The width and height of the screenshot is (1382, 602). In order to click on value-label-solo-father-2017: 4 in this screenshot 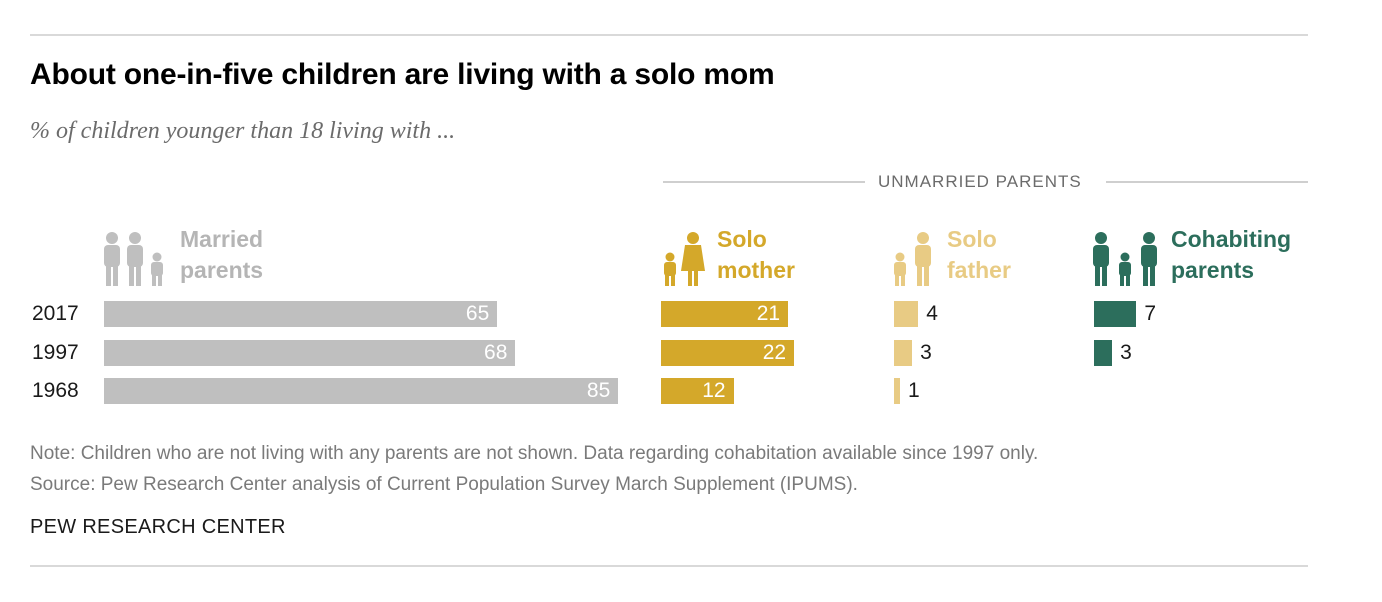, I will do `click(932, 313)`.